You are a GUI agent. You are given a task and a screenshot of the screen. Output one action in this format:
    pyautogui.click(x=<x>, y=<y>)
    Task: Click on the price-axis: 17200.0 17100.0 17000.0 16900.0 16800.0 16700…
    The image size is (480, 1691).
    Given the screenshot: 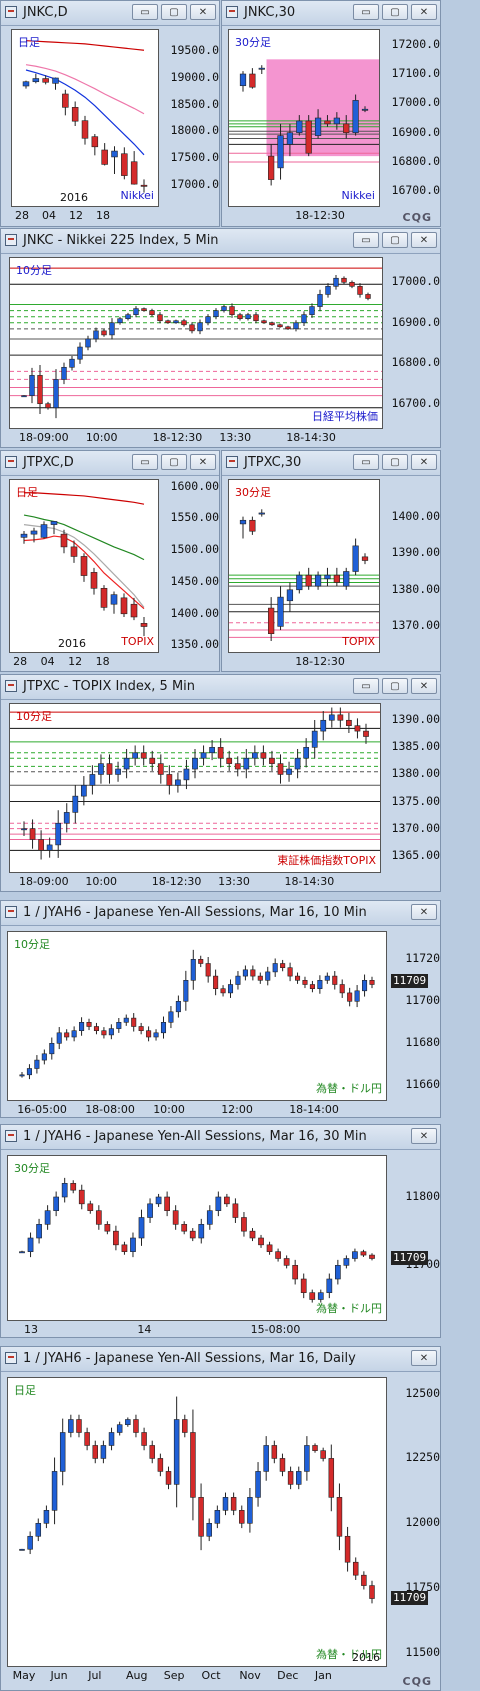 What is the action you would take?
    pyautogui.click(x=411, y=118)
    